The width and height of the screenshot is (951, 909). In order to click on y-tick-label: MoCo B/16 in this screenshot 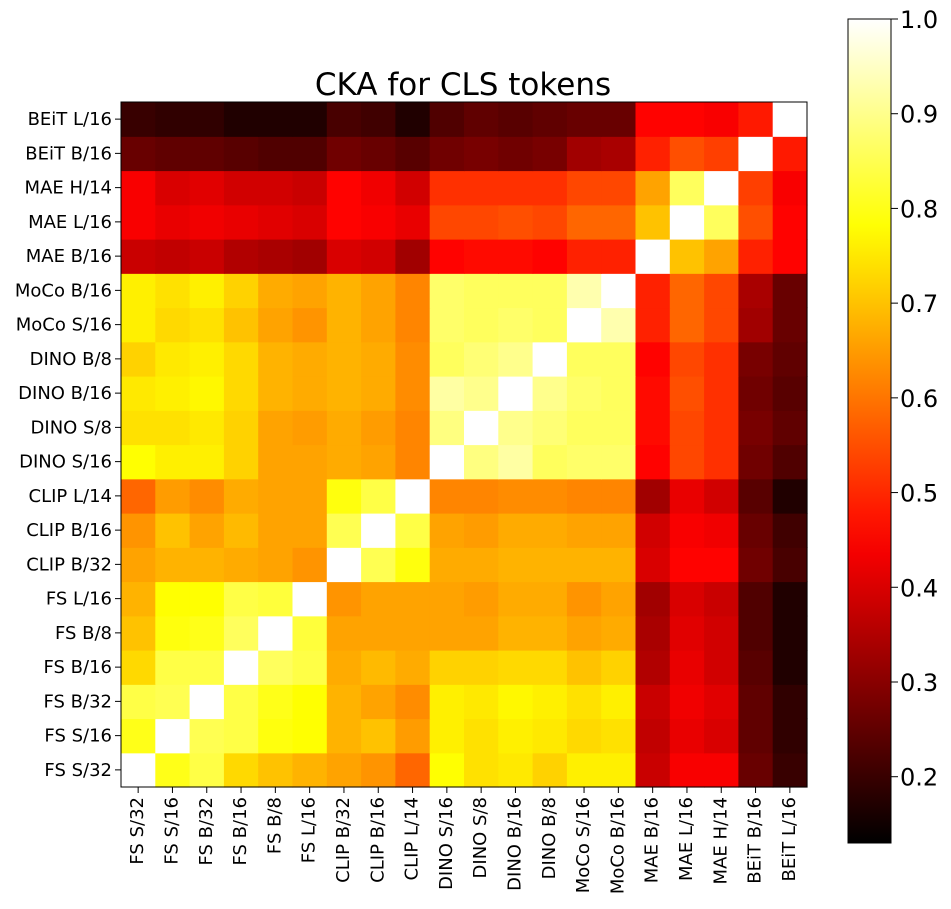, I will do `click(63, 290)`.